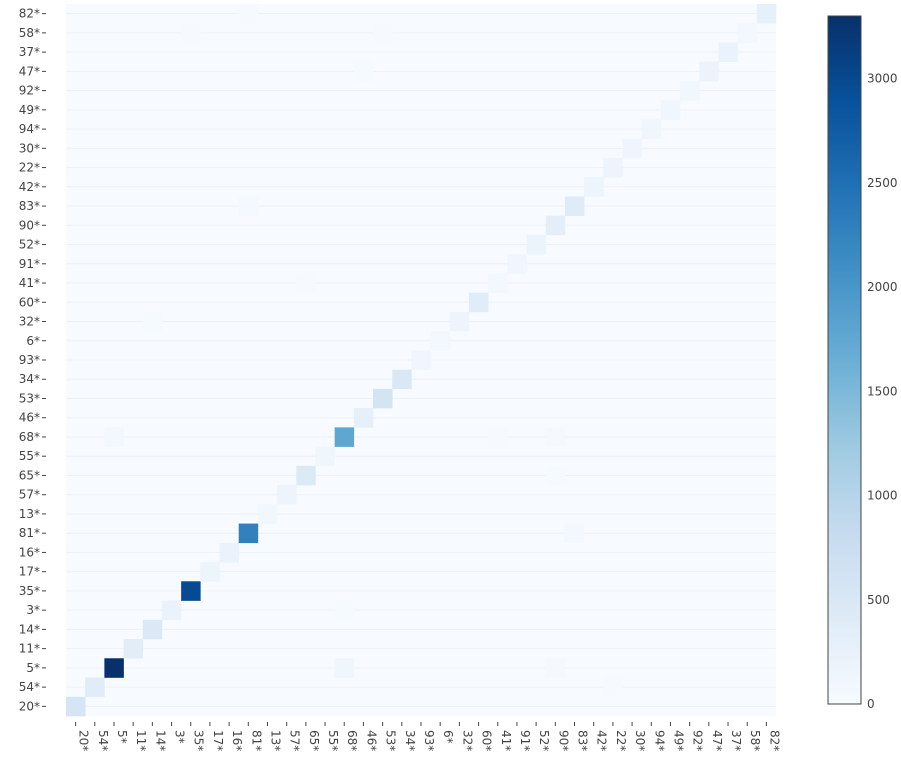 The width and height of the screenshot is (901, 757). What do you see at coordinates (467, 740) in the screenshot?
I see `x-tick-label: 32*` at bounding box center [467, 740].